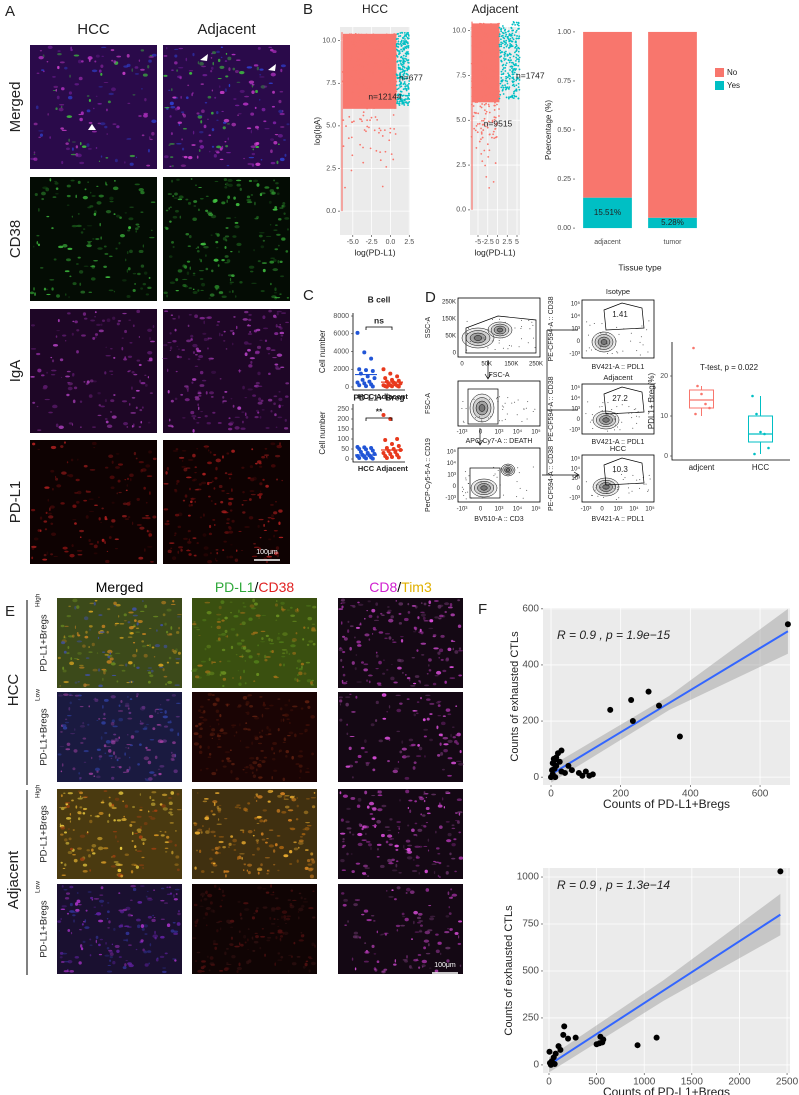 This screenshot has height=1095, width=799. I want to click on flow-x-tick: 10³, so click(499, 433).